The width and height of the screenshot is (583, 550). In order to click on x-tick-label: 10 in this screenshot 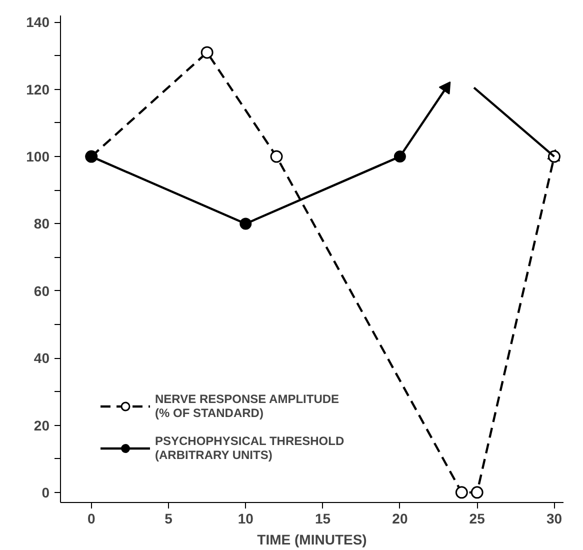, I will do `click(246, 518)`.